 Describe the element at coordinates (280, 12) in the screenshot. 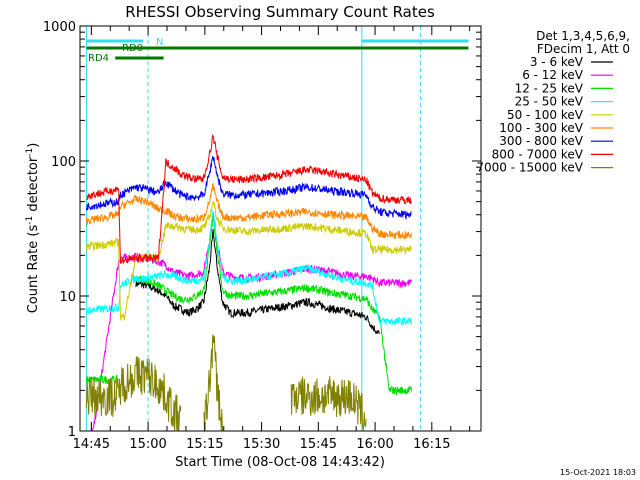

I see `chart-title: RHESSI Observing Summary Count Rates` at that location.